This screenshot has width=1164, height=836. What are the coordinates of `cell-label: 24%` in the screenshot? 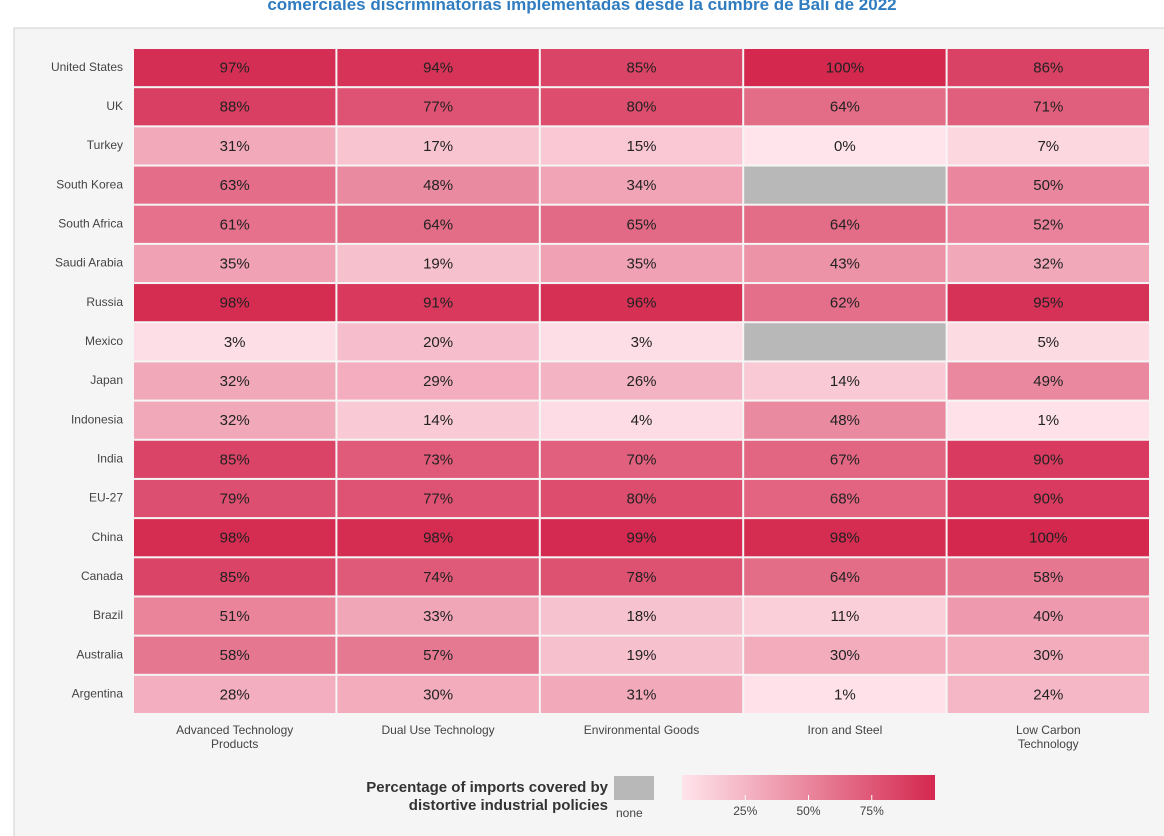 It's located at (1048, 694).